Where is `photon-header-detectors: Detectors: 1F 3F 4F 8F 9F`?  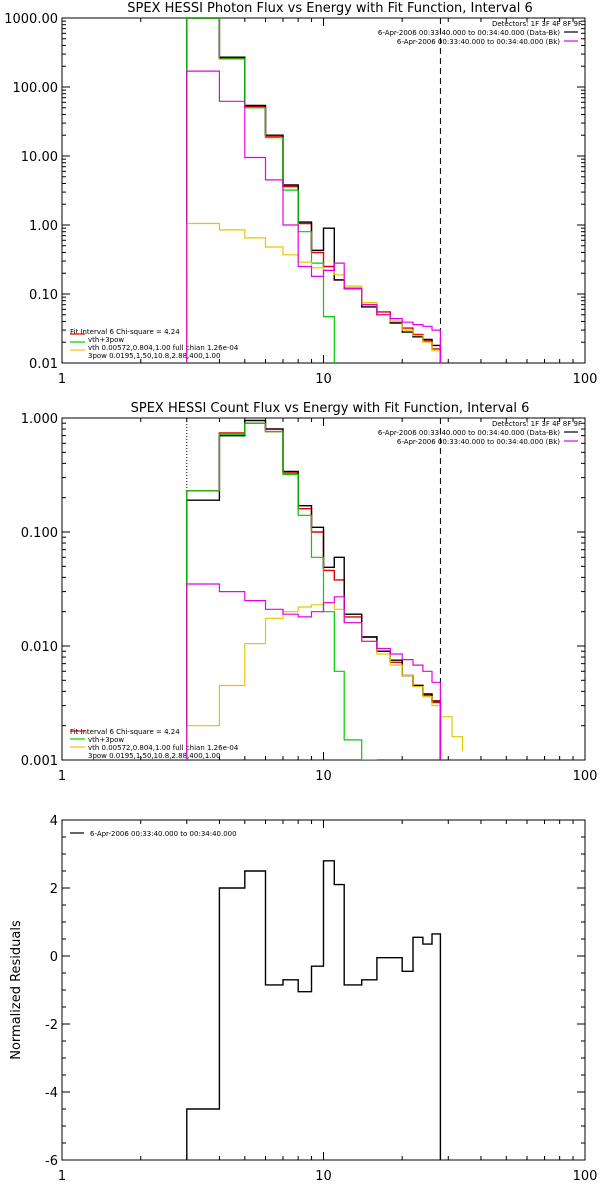 photon-header-detectors: Detectors: 1F 3F 4F 8F 9F is located at coordinates (537, 24).